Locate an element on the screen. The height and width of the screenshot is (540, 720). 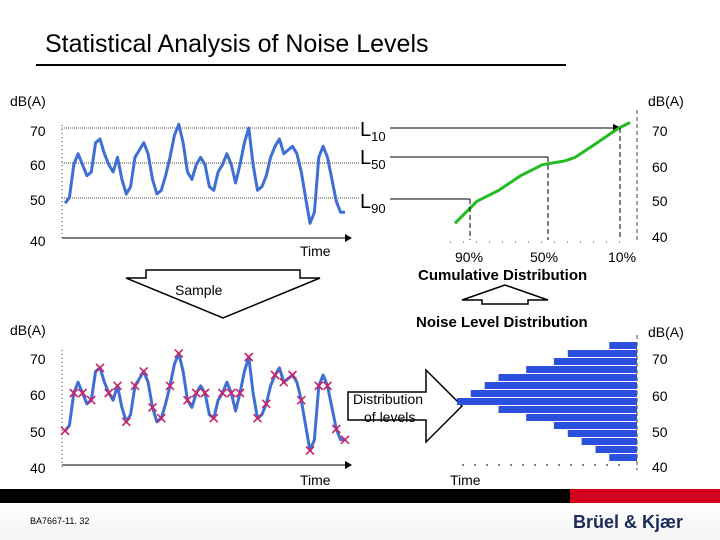
level-label-70-distribution: 70 is located at coordinates (660, 359).